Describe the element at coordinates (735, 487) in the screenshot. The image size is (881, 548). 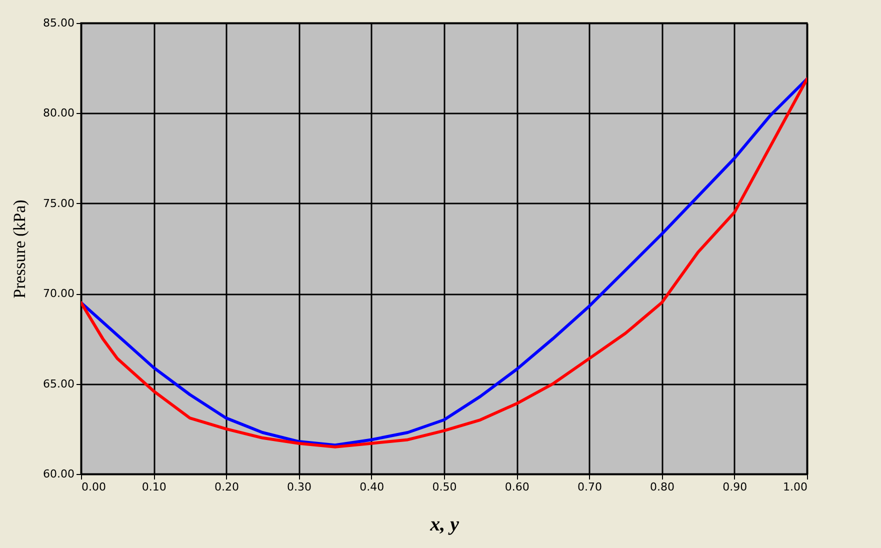
I see `x-tick-label: 0.90` at that location.